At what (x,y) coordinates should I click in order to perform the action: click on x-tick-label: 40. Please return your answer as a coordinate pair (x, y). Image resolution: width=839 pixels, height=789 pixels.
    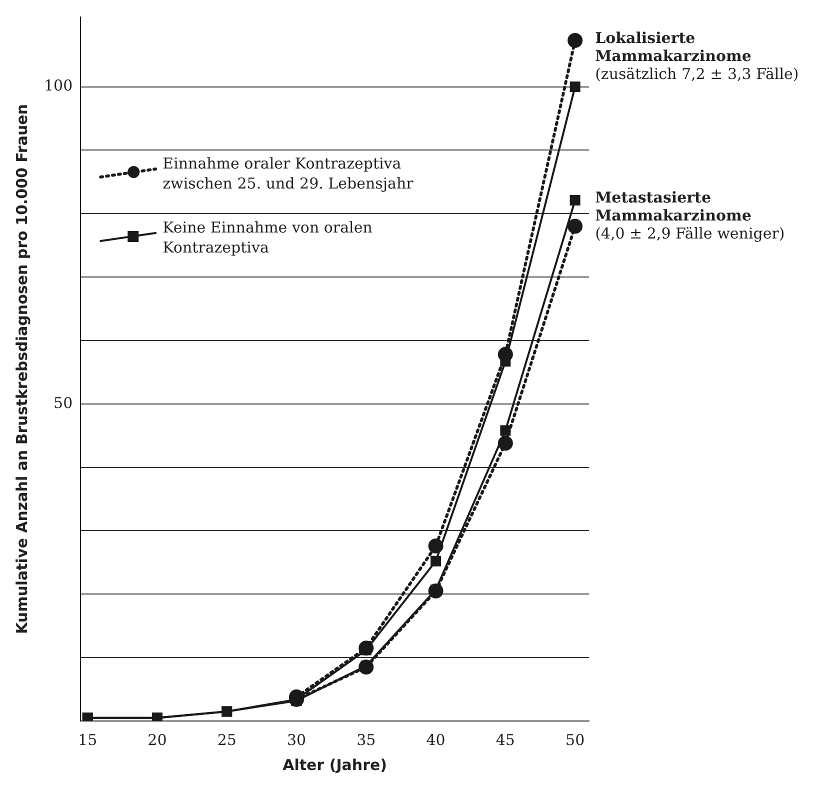
    Looking at the image, I should click on (436, 739).